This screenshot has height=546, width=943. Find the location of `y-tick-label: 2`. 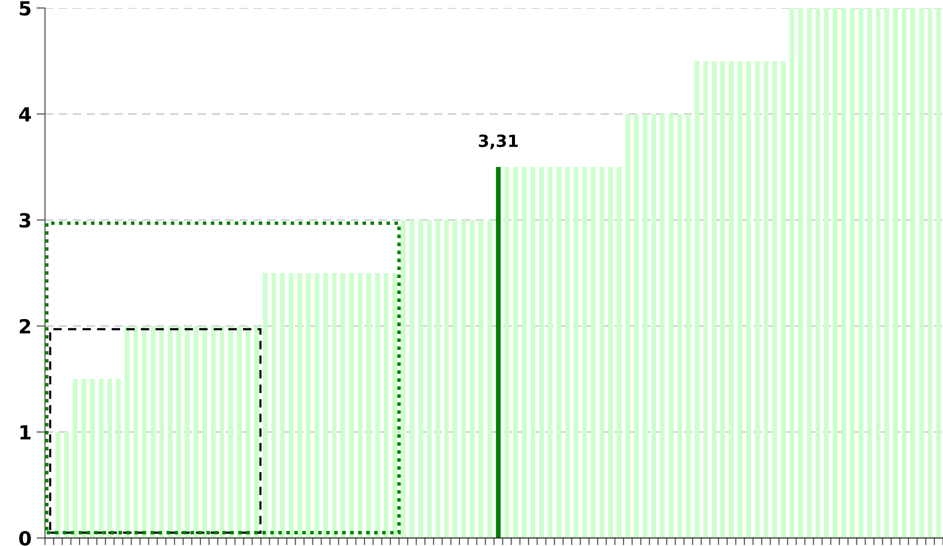

y-tick-label: 2 is located at coordinates (25, 326).